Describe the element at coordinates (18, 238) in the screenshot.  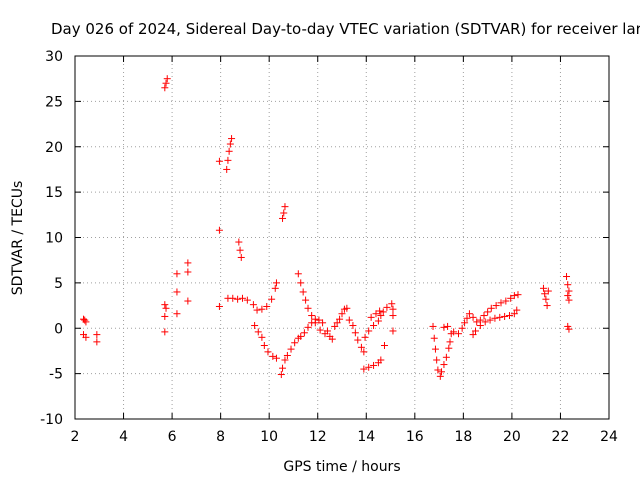
I see `y-axis-label: SDTVAR / TECUs` at that location.